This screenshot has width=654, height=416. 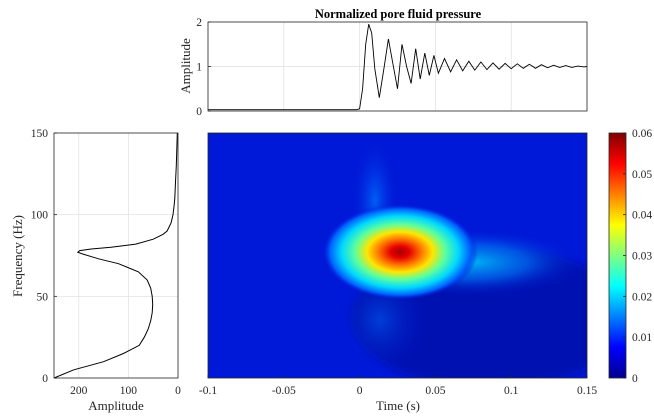 I want to click on scalogram-xlabel: Time (s), so click(x=398, y=405).